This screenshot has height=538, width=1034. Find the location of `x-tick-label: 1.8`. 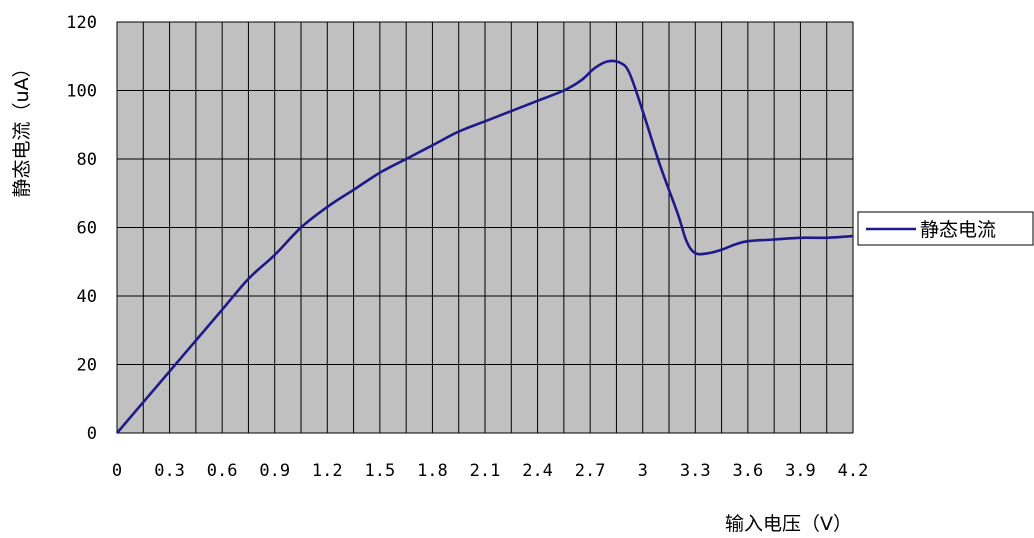

x-tick-label: 1.8 is located at coordinates (432, 471).